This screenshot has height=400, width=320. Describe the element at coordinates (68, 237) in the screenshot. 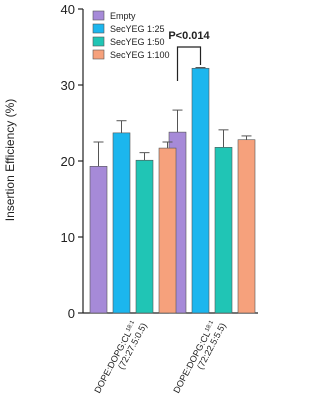

I see `y-tick-label: 10` at that location.